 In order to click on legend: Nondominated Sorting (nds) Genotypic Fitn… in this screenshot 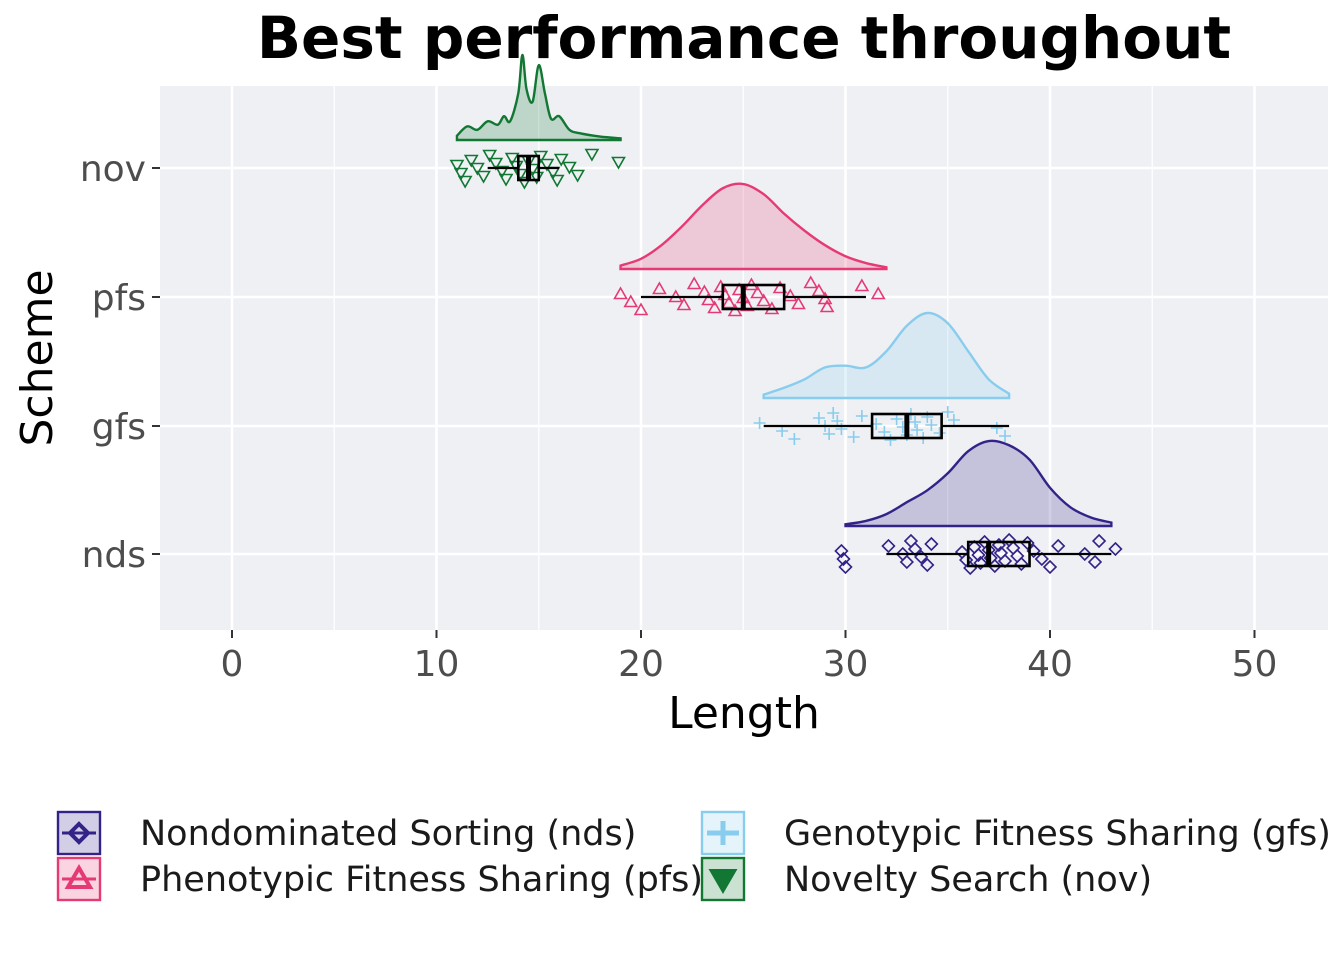, I will do `click(693, 856)`.